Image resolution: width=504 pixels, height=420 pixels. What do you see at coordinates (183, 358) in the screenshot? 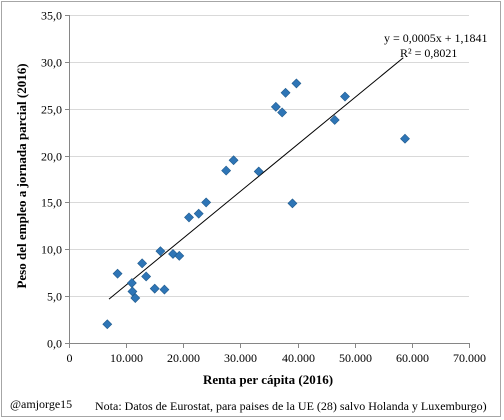
I see `x-tick-label: 20.000` at bounding box center [183, 358].